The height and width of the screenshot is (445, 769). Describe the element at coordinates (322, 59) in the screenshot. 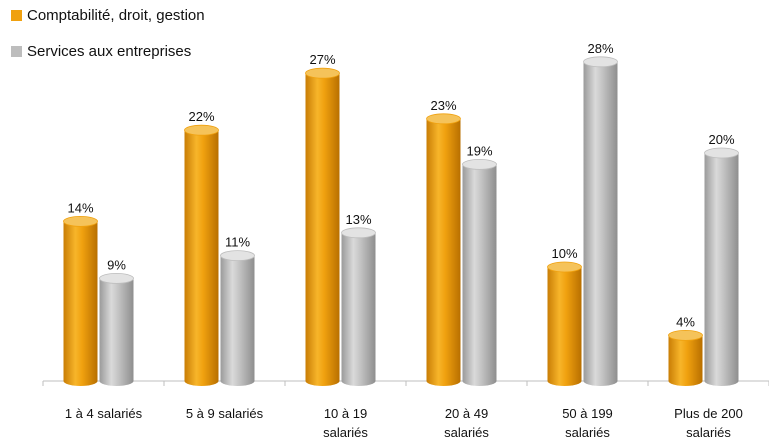

I see `data-label-1-3: 27%` at that location.